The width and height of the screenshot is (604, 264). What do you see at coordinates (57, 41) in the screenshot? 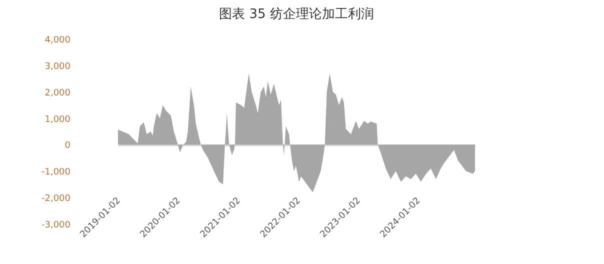
I see `y-tick-label: 4,000` at bounding box center [57, 41].